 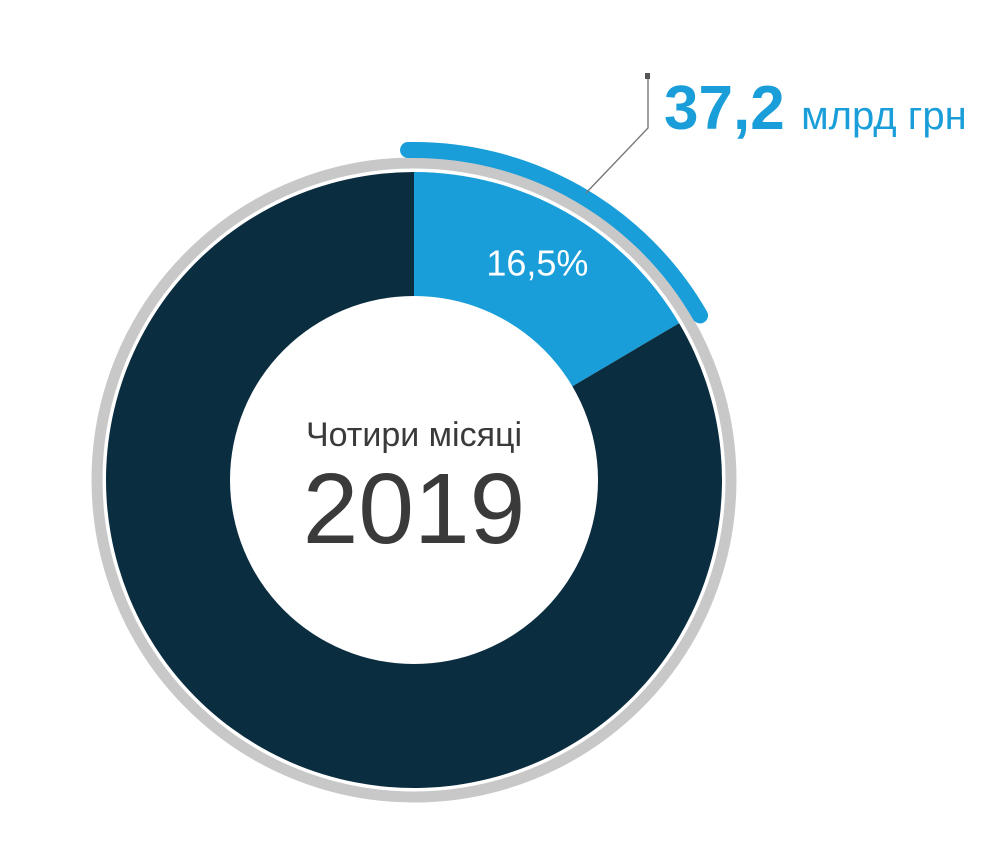 I want to click on callout-unit: млрд грн, so click(x=884, y=116).